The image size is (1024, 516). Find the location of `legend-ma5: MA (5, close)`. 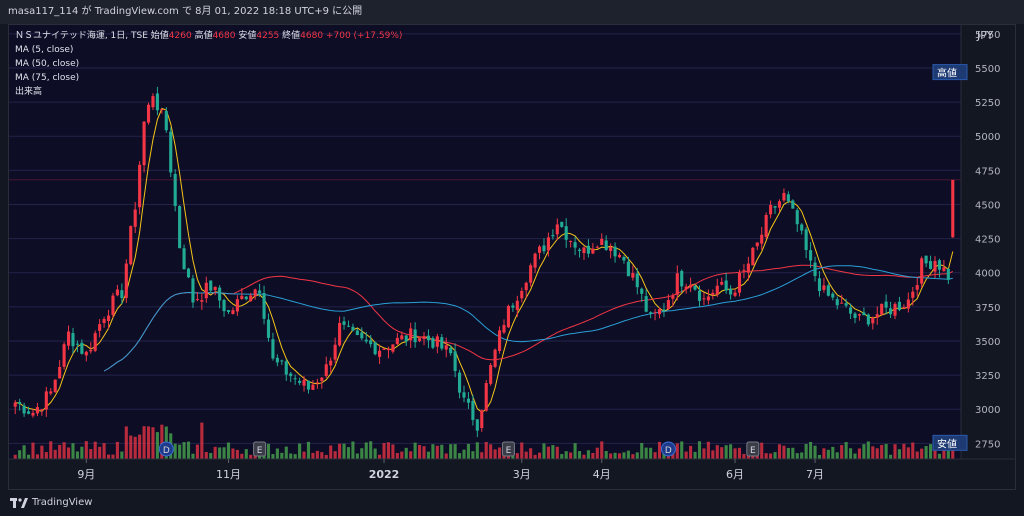

legend-ma5: MA (5, close) is located at coordinates (44, 50).